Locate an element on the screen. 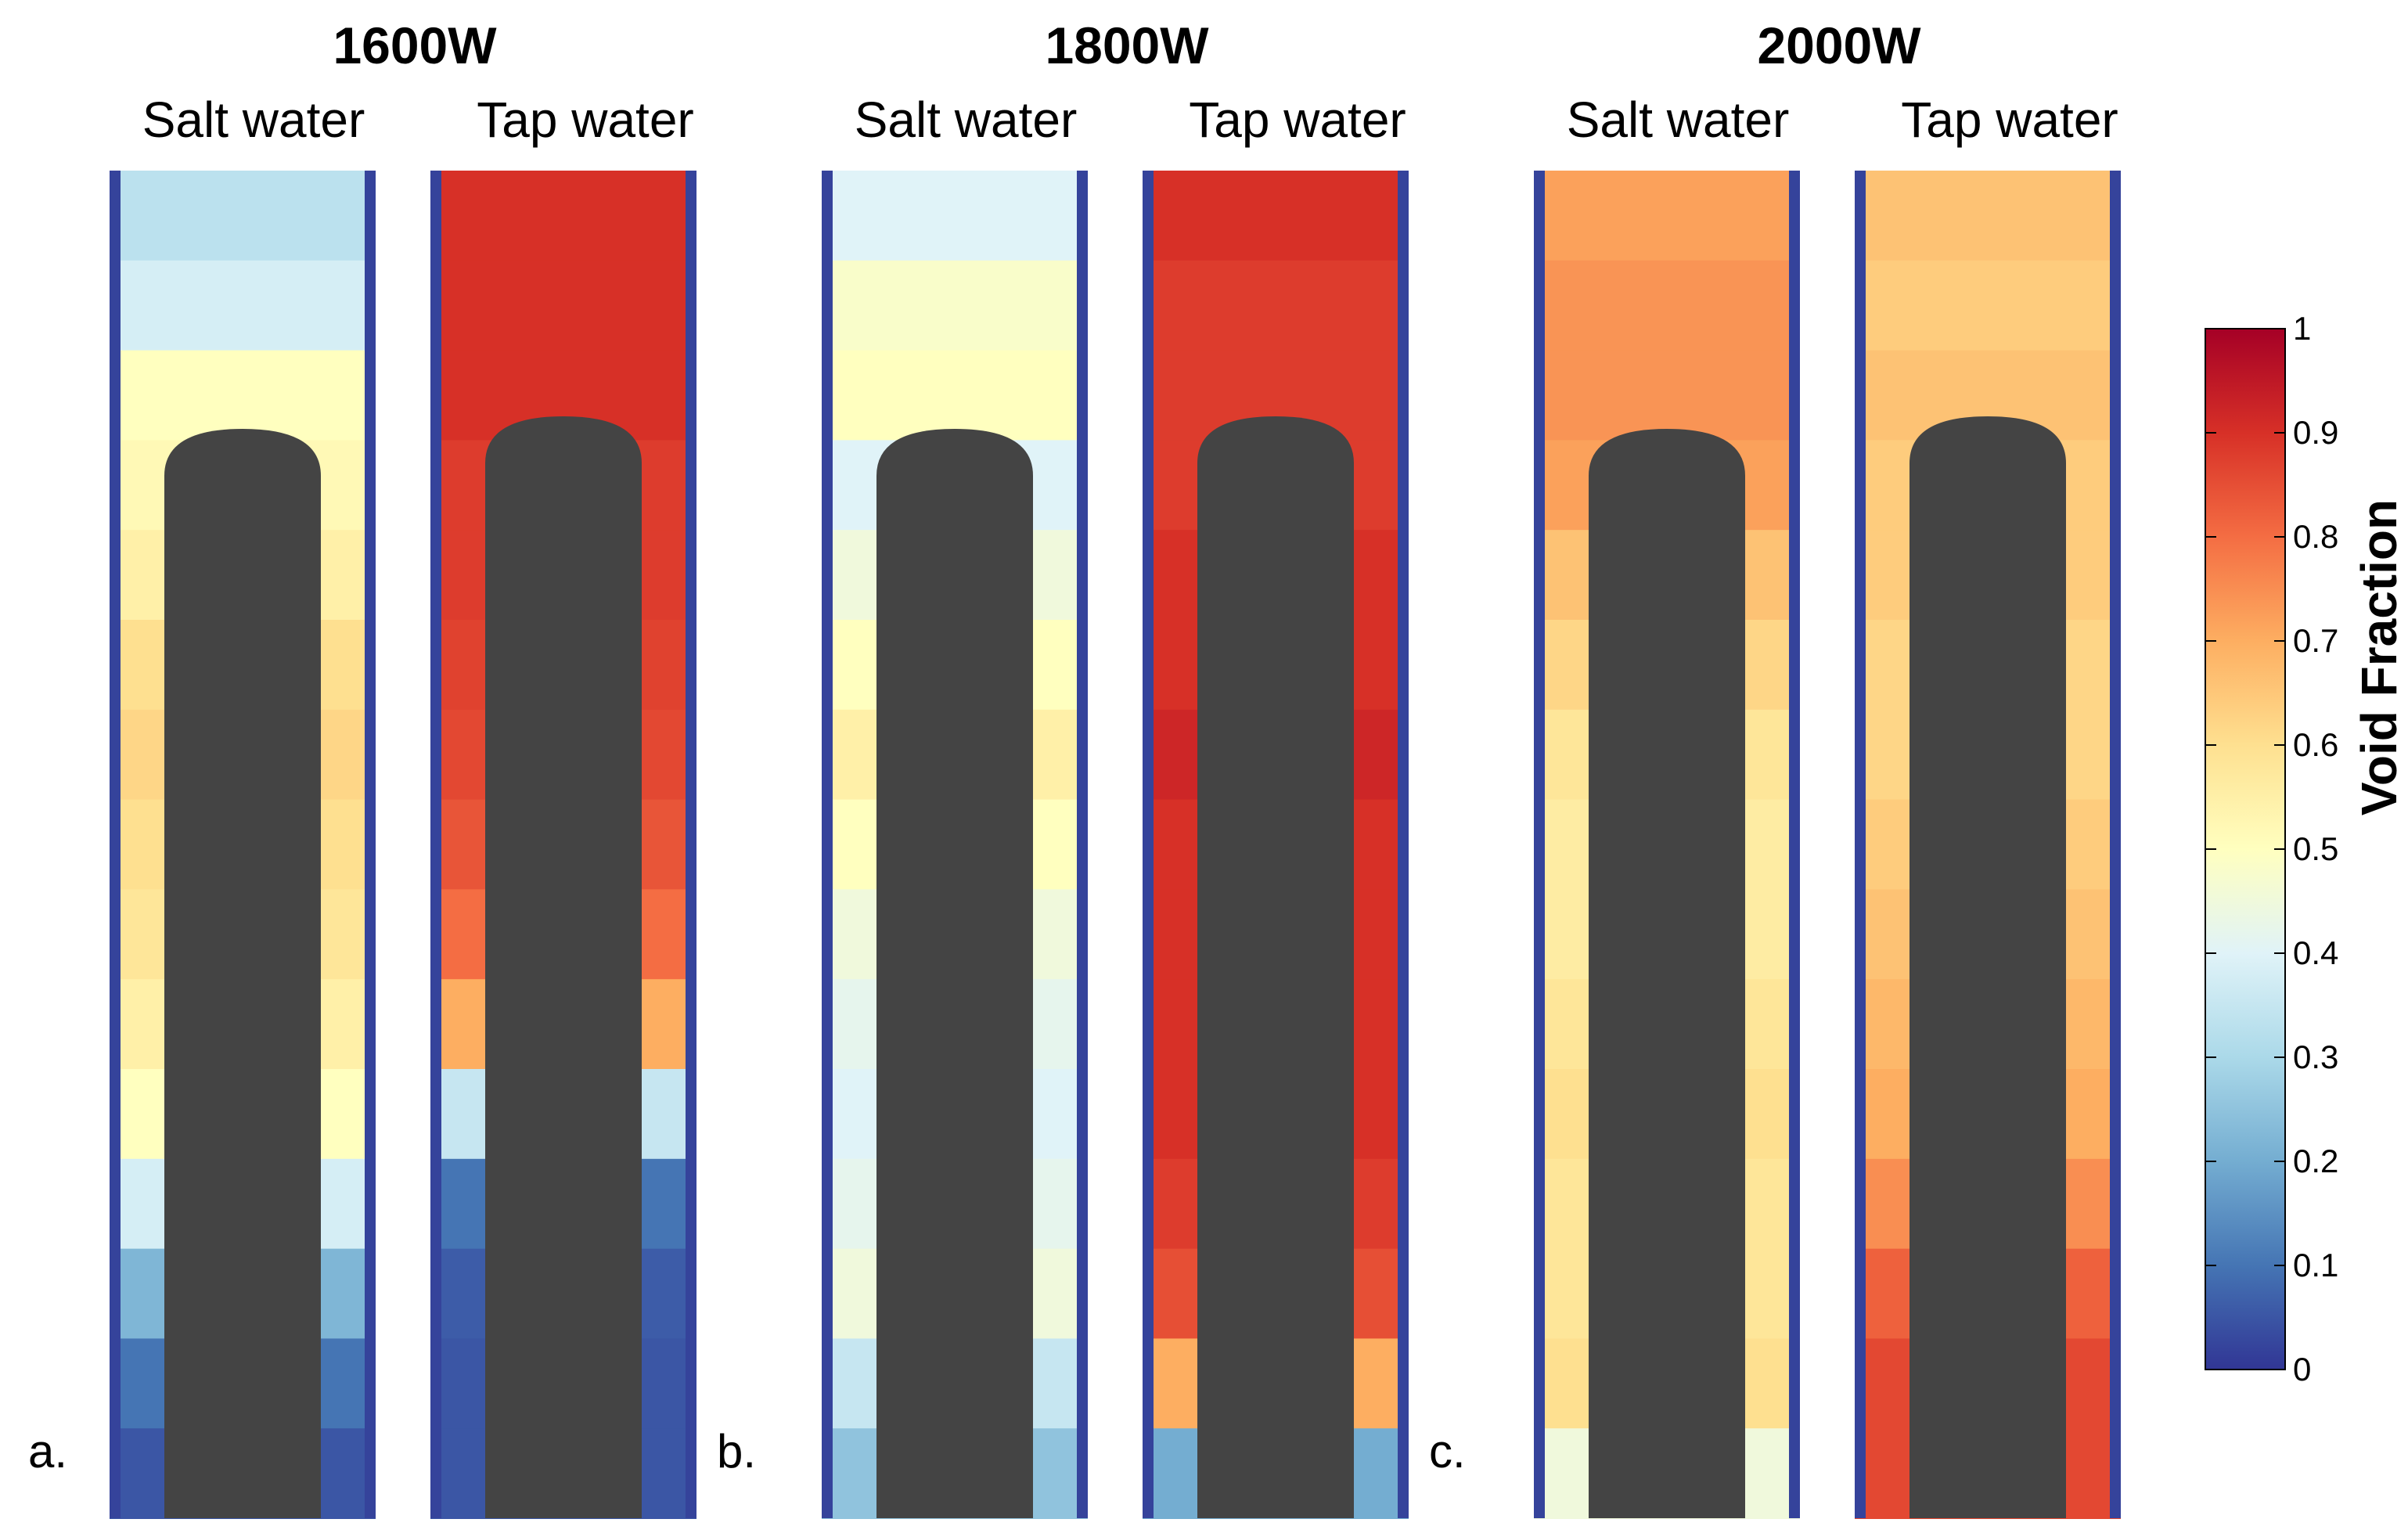 This screenshot has width=2408, height=1537. colorbar-tick-label: 1 is located at coordinates (2302, 328).